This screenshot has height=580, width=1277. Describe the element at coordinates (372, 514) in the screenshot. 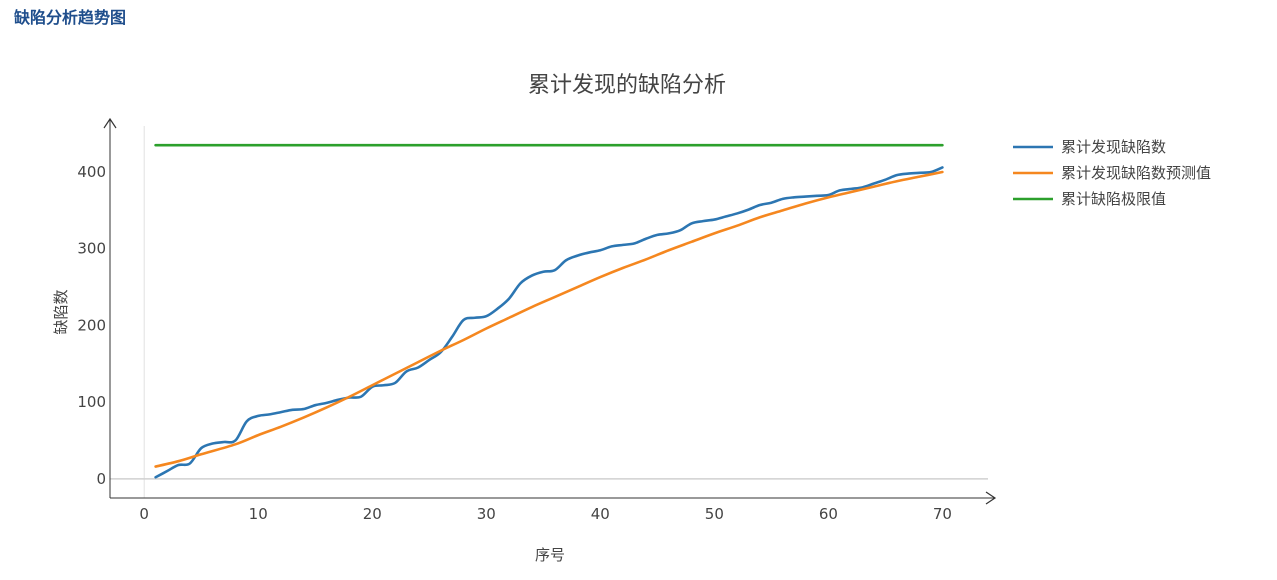

I see `x-tick-label: 20` at that location.